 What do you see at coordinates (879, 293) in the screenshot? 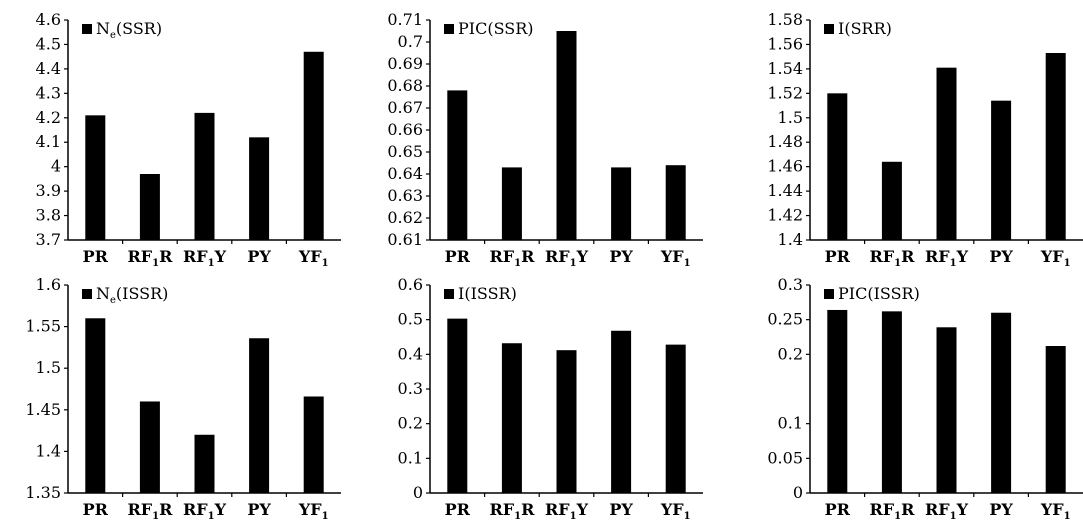
I see `legend-main: PIC(ISSR)` at bounding box center [879, 293].